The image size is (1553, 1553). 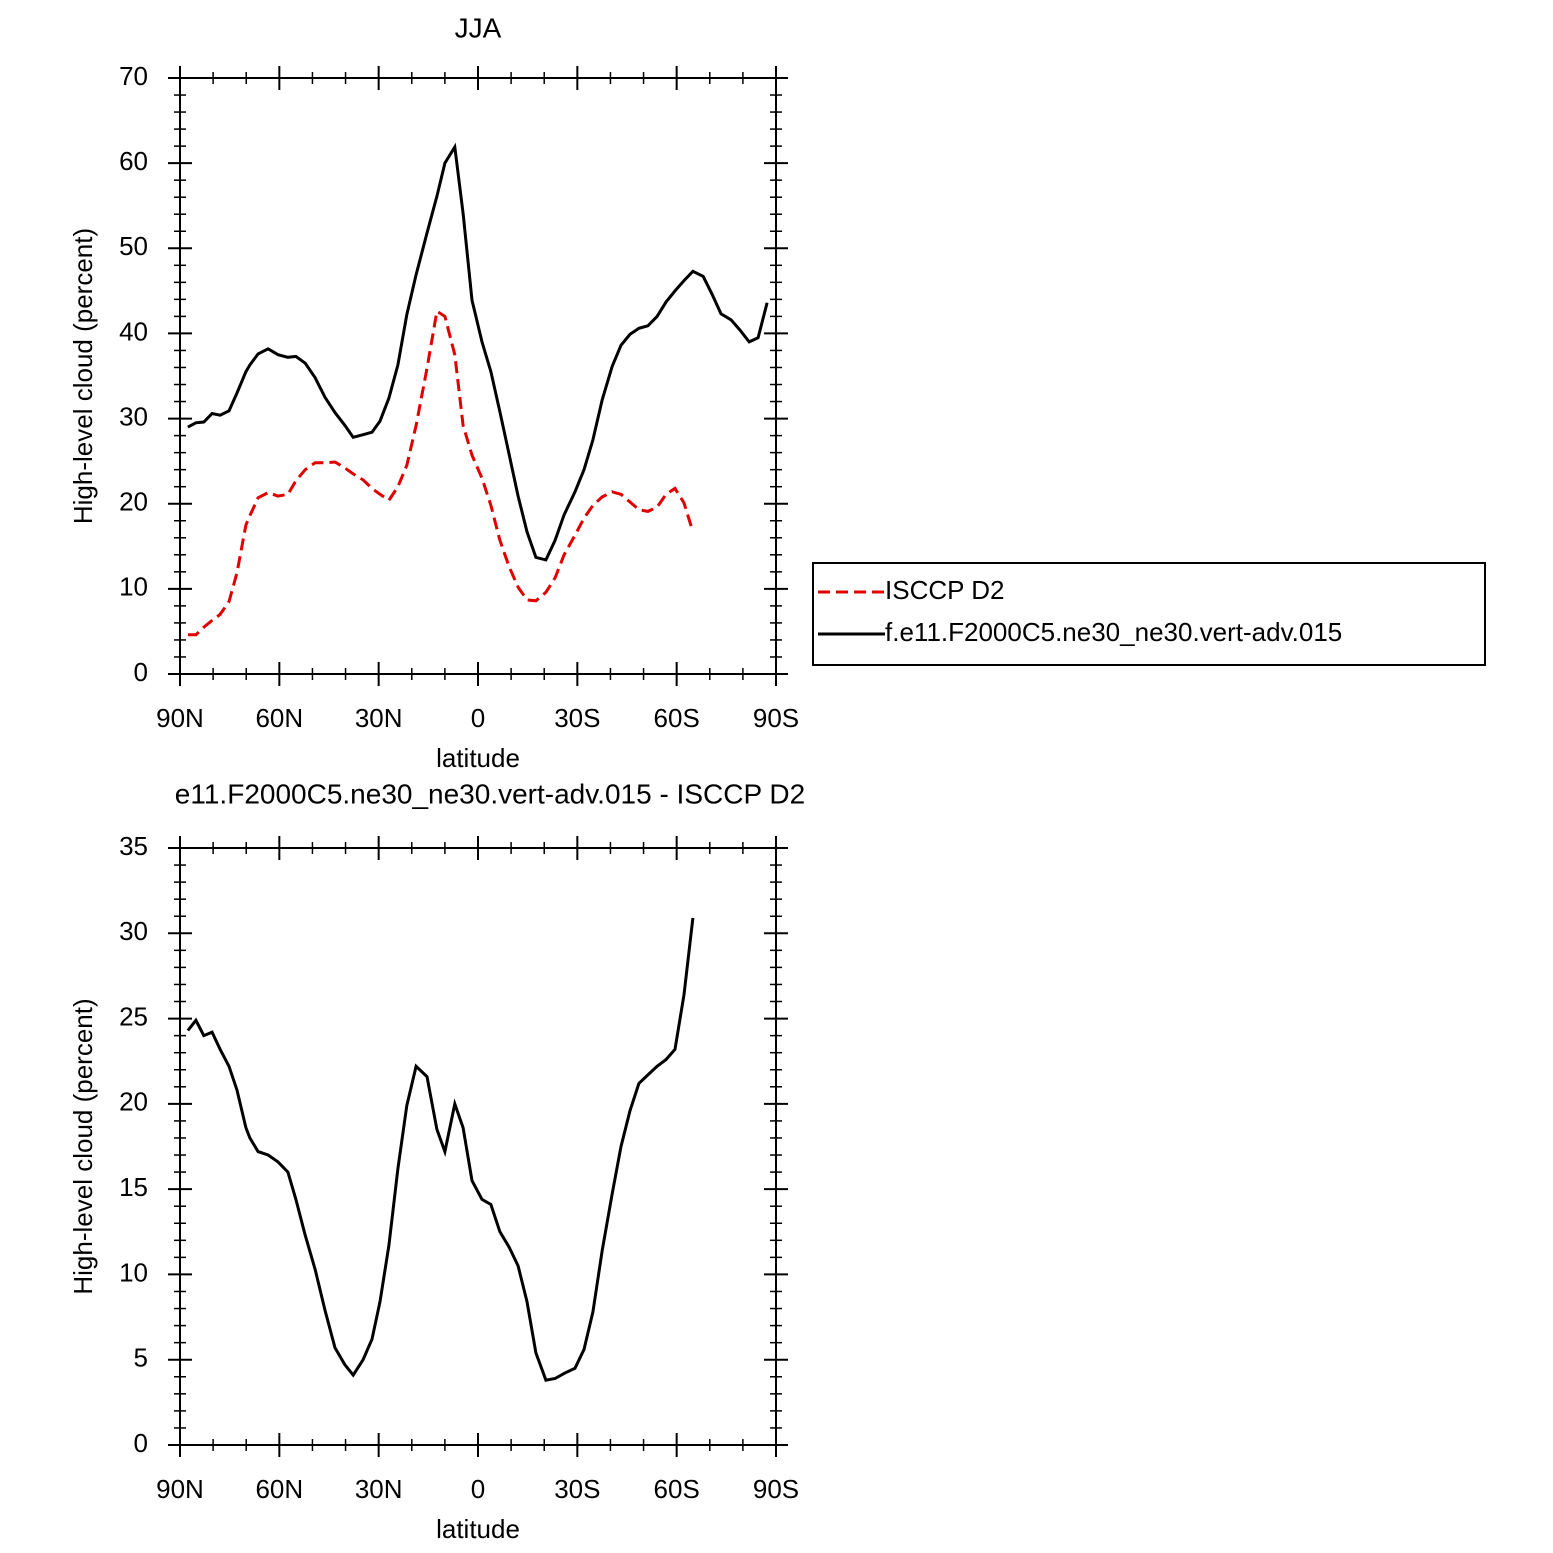 I want to click on y-tick-label: 40, so click(x=133, y=331).